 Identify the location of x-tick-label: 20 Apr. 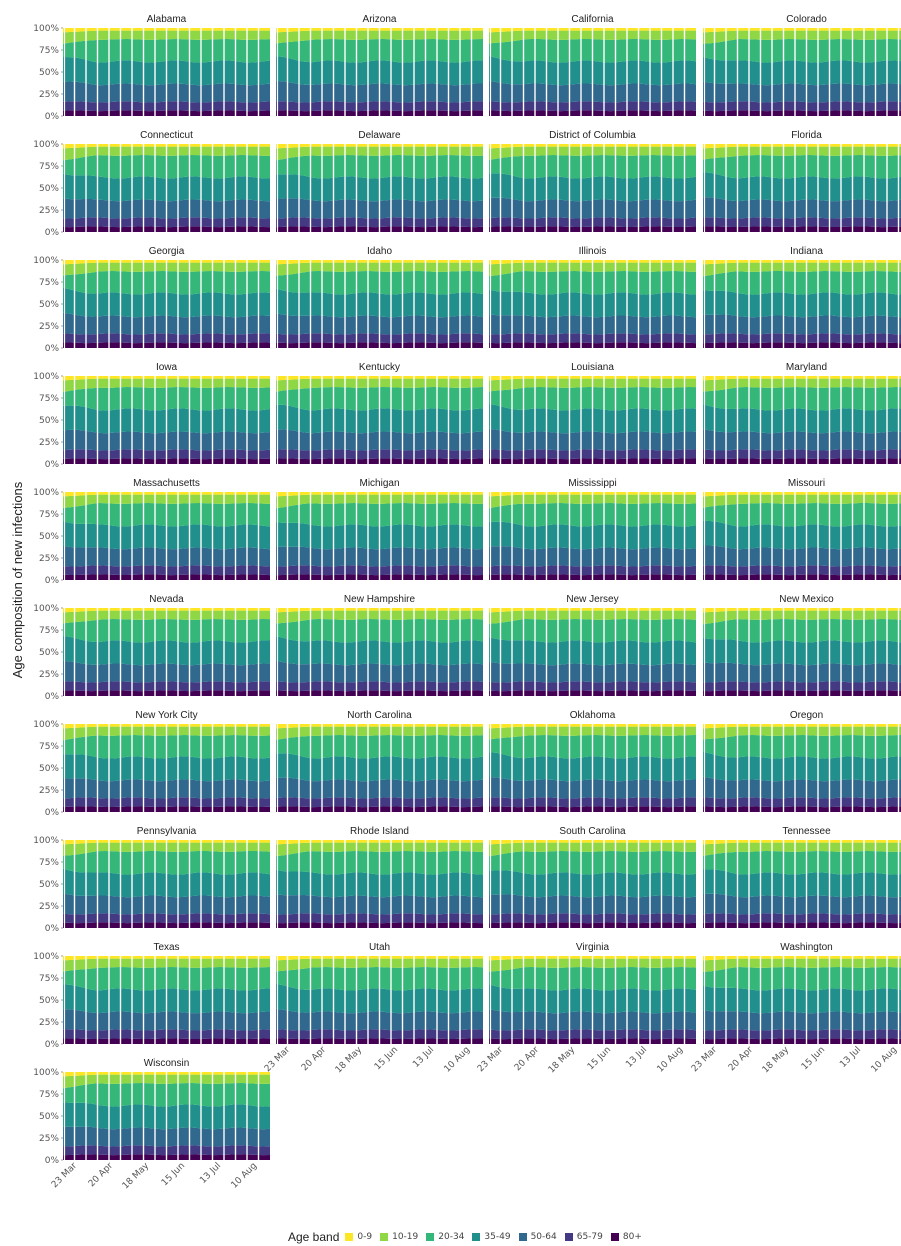
(527, 1059).